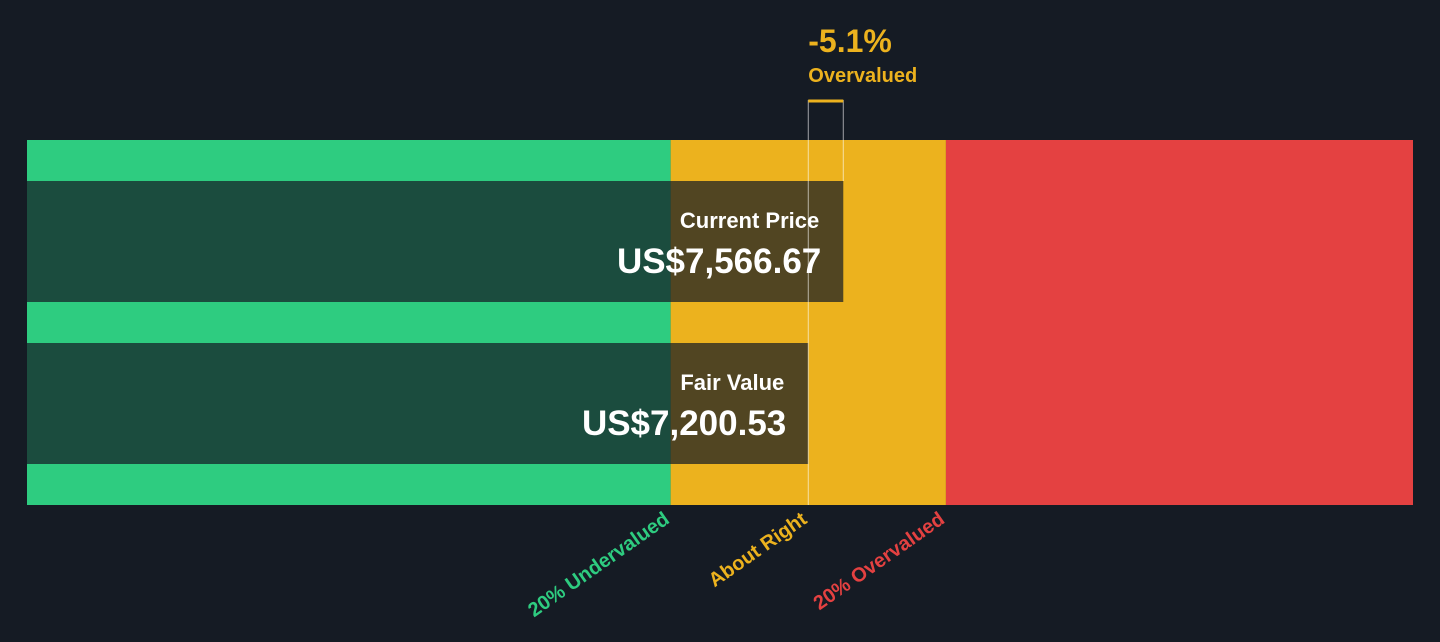  Describe the element at coordinates (684, 423) in the screenshot. I see `bar-value-label: US$7,200.53` at that location.